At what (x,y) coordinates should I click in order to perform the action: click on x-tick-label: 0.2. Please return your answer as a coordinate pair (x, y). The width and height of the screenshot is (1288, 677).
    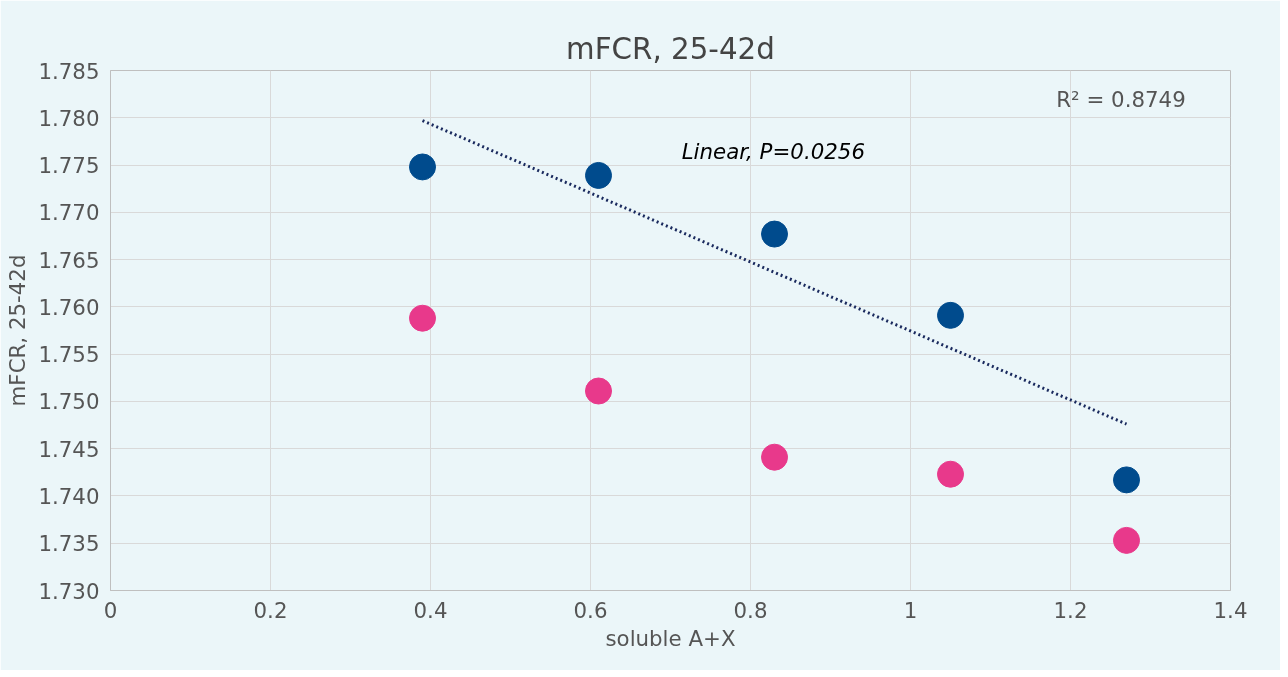
    Looking at the image, I should click on (270, 610).